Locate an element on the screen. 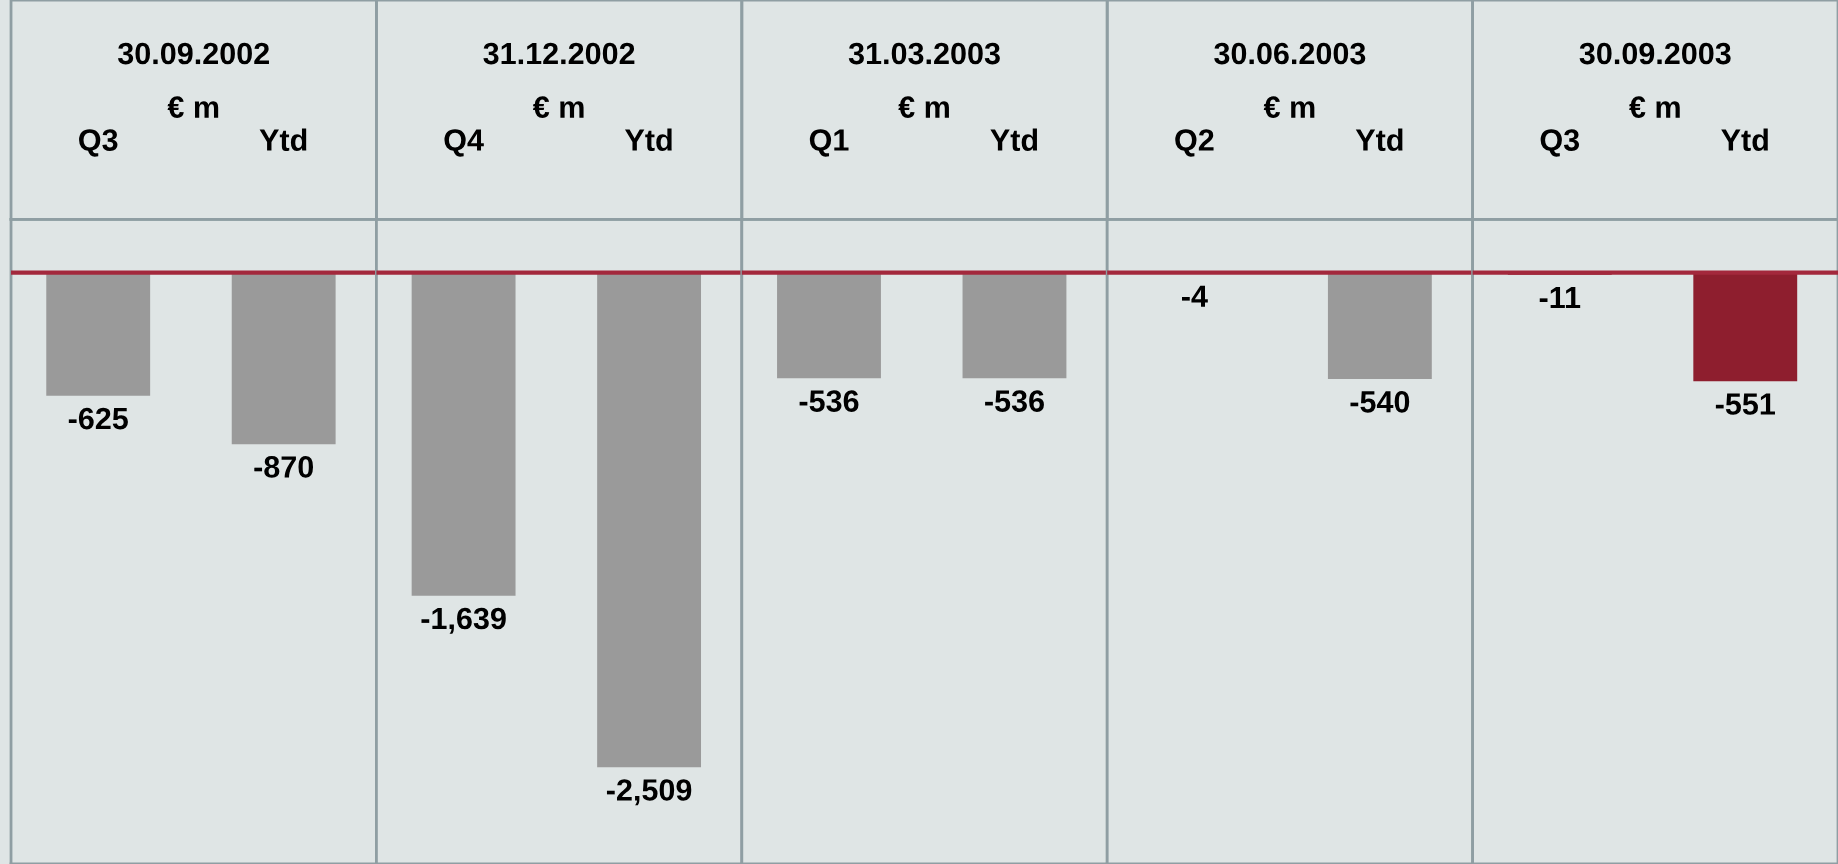  chart-title: 31.12.2002 is located at coordinates (559, 53).